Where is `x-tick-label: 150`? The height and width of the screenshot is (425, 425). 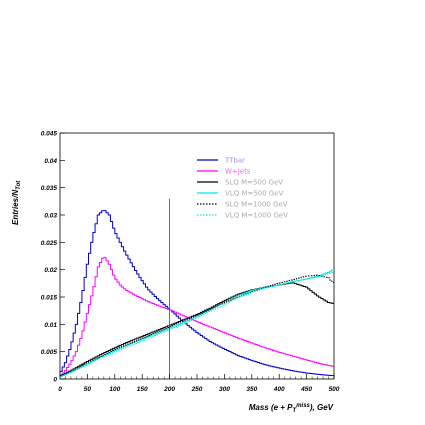
x-tick-label: 150 is located at coordinates (142, 389).